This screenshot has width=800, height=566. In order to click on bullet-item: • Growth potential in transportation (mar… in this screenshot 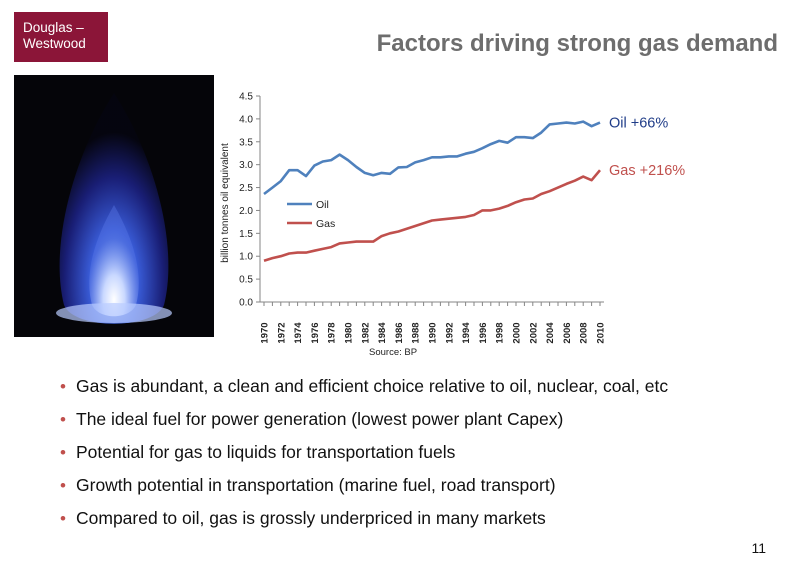, I will do `click(364, 485)`.